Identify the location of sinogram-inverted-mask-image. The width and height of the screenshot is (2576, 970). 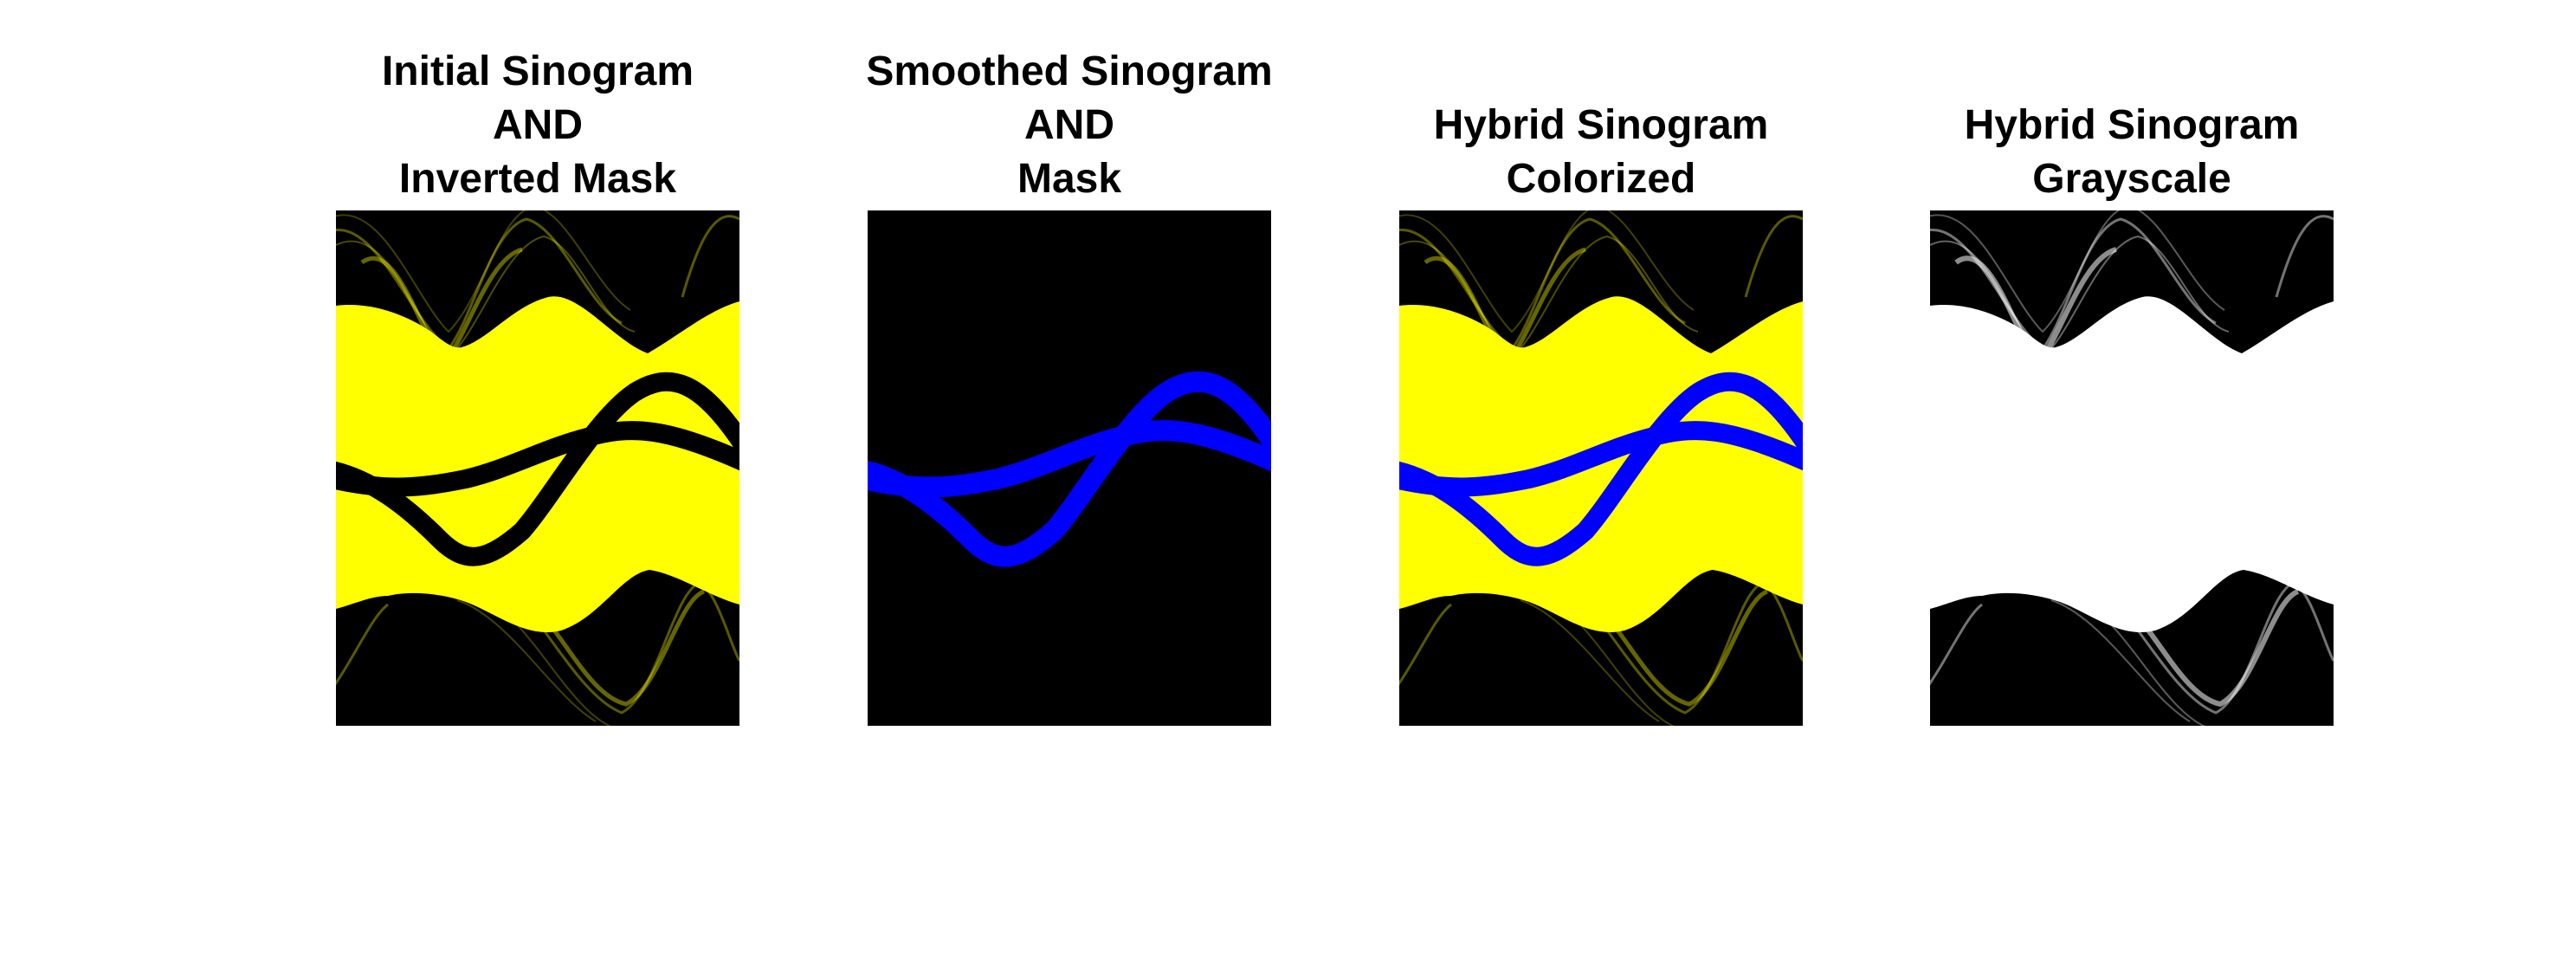
(538, 468).